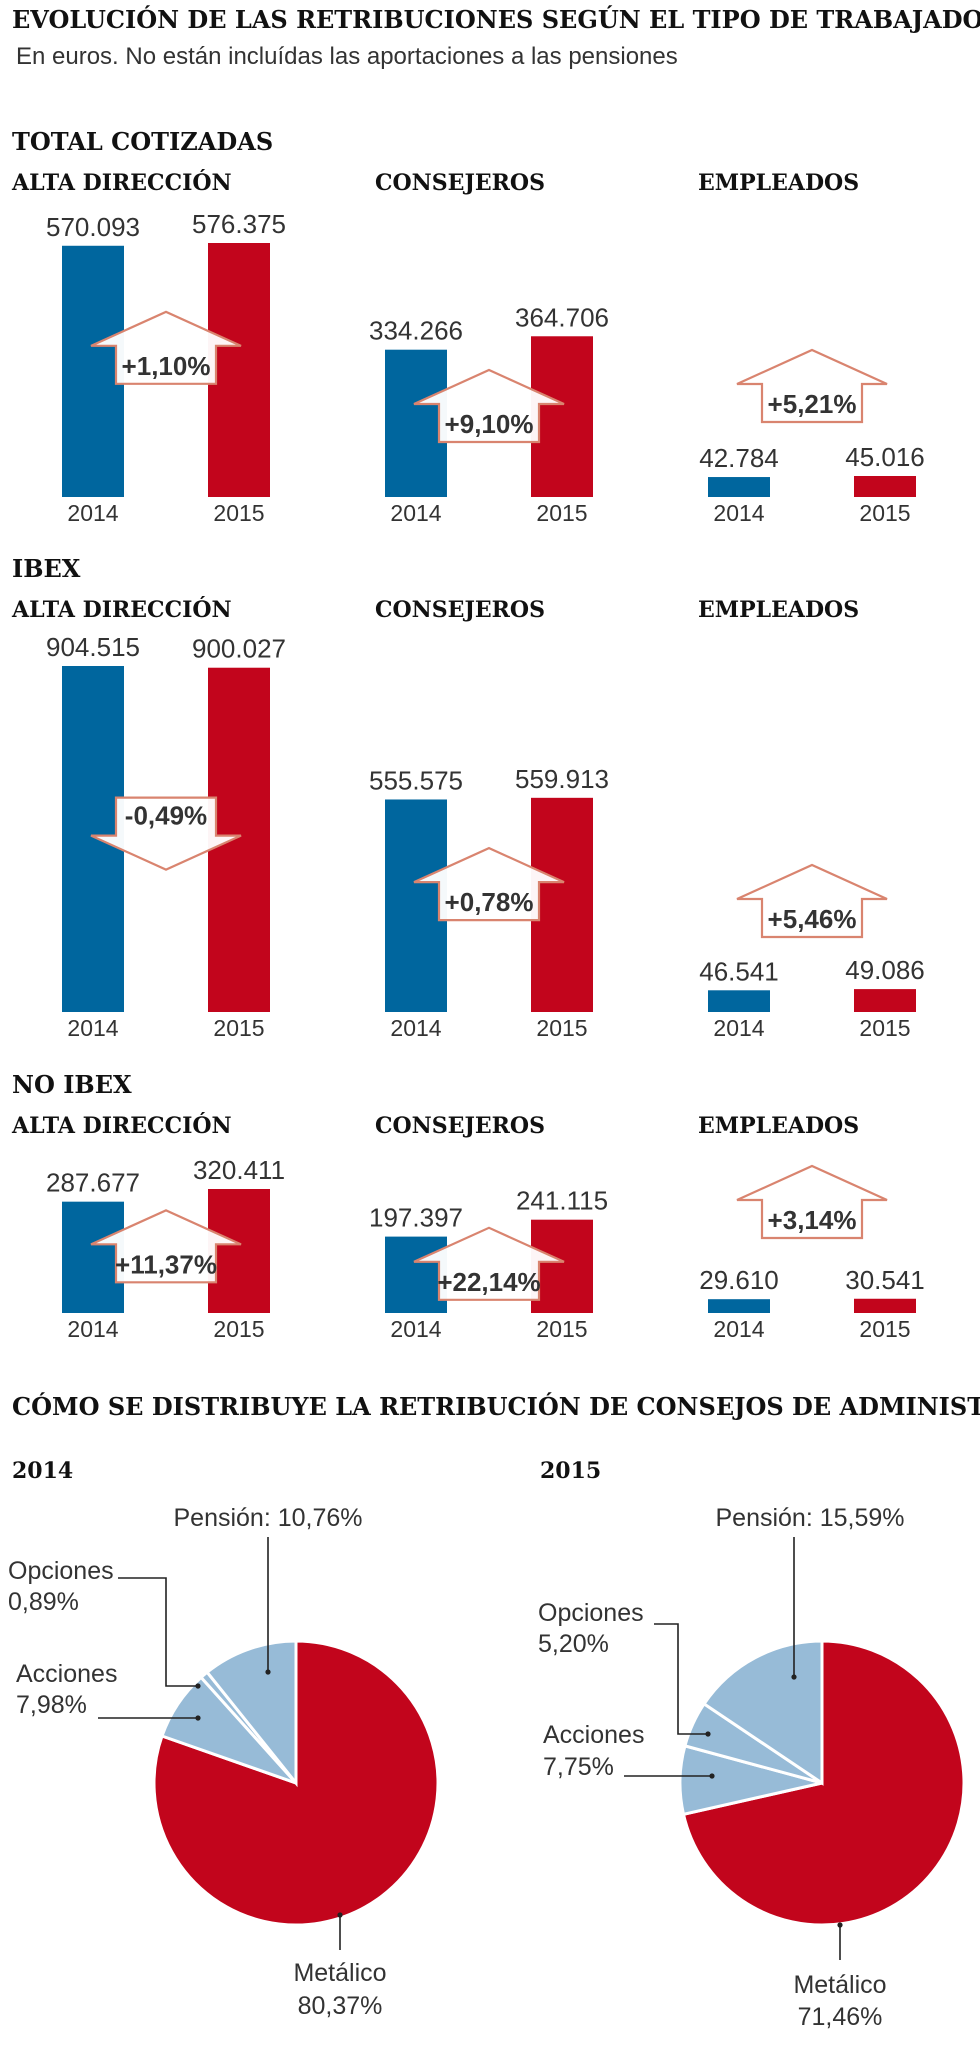 Image resolution: width=980 pixels, height=2049 pixels. I want to click on pie-label-opciones-value: 0,89%, so click(43, 1602).